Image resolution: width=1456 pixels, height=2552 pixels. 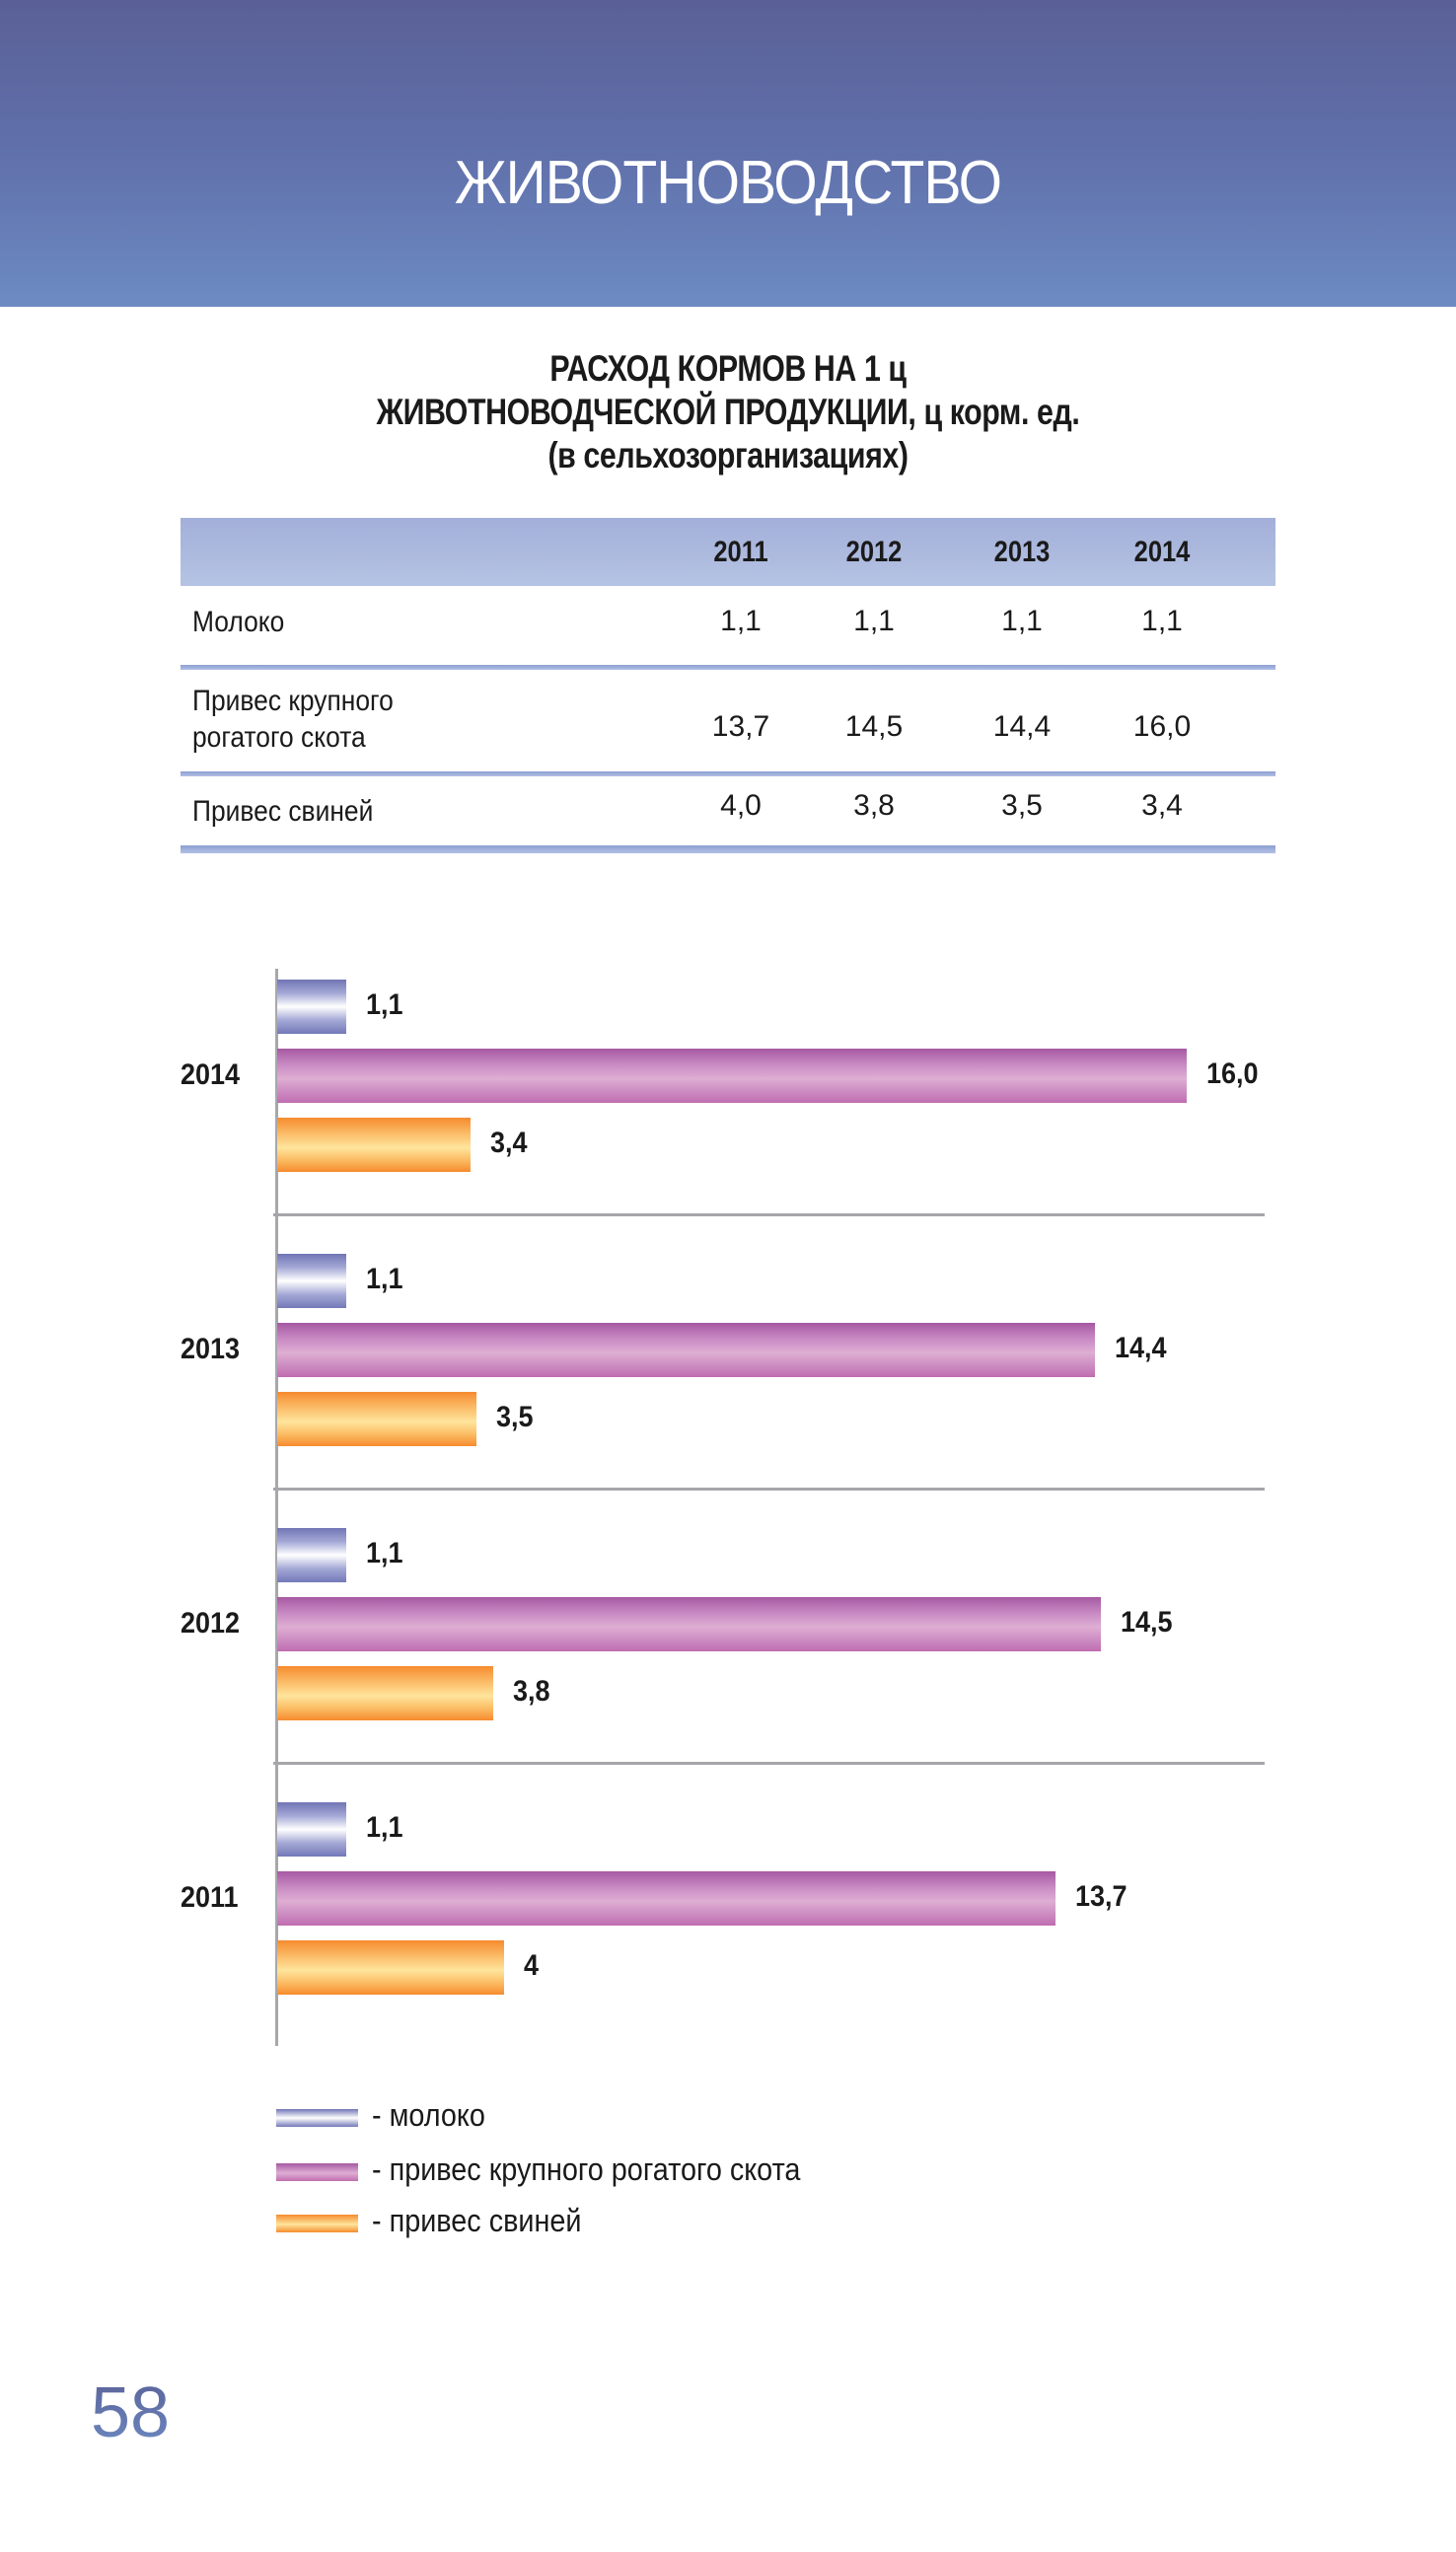 I want to click on data-label: 3,5, so click(x=515, y=1417).